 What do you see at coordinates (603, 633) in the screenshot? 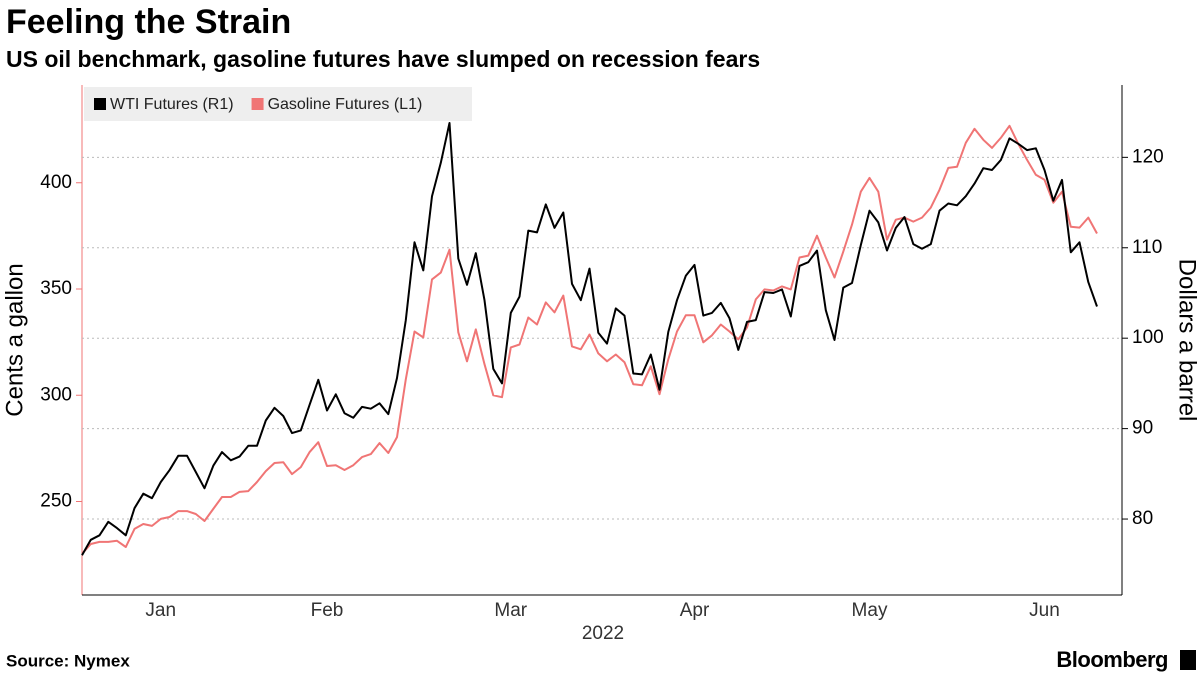
I see `x-axis-label: 2022` at bounding box center [603, 633].